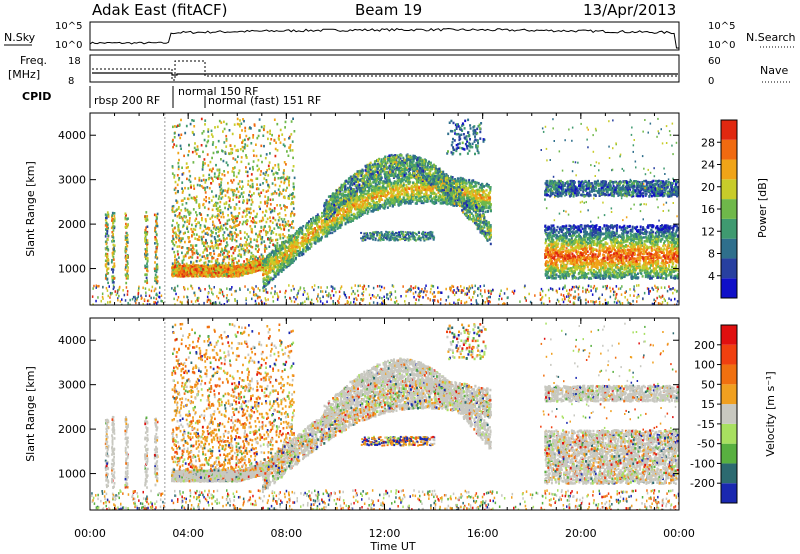  Describe the element at coordinates (721, 26) in the screenshot. I see `nsearch-tick-top: 10^5` at that location.